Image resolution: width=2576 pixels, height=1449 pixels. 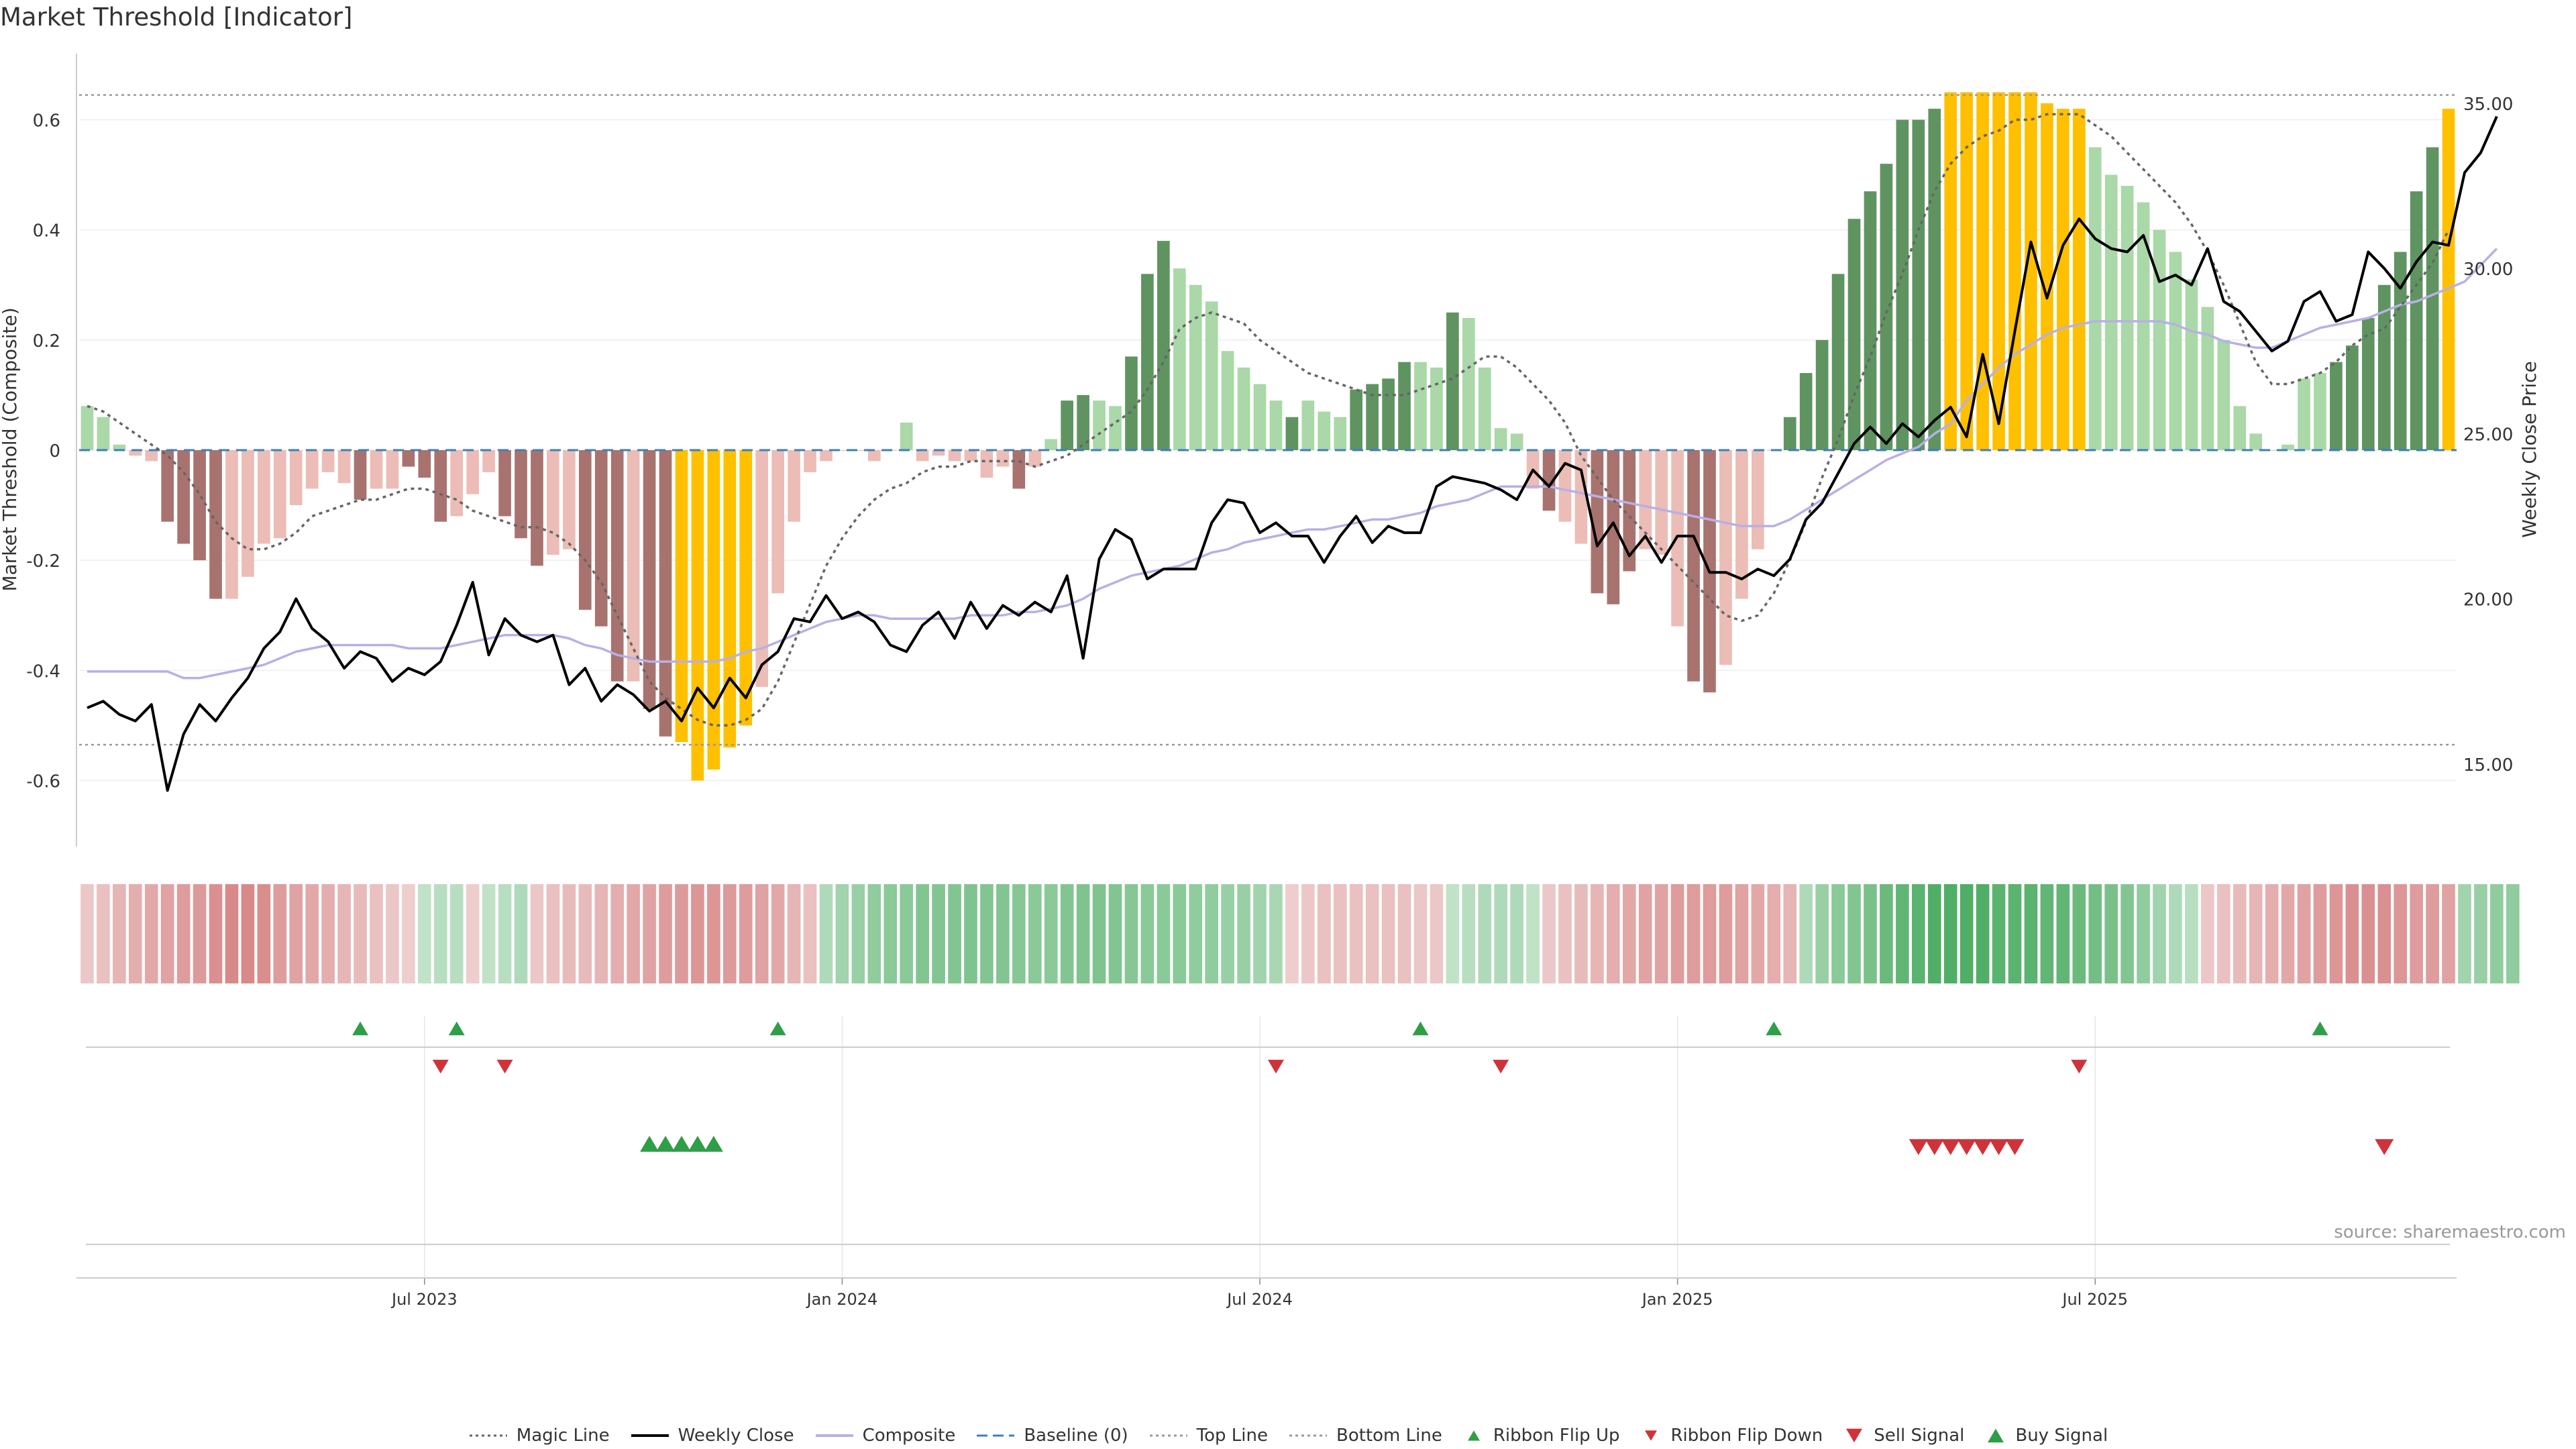 I want to click on legend-label: Buy Signal, so click(x=2061, y=1436).